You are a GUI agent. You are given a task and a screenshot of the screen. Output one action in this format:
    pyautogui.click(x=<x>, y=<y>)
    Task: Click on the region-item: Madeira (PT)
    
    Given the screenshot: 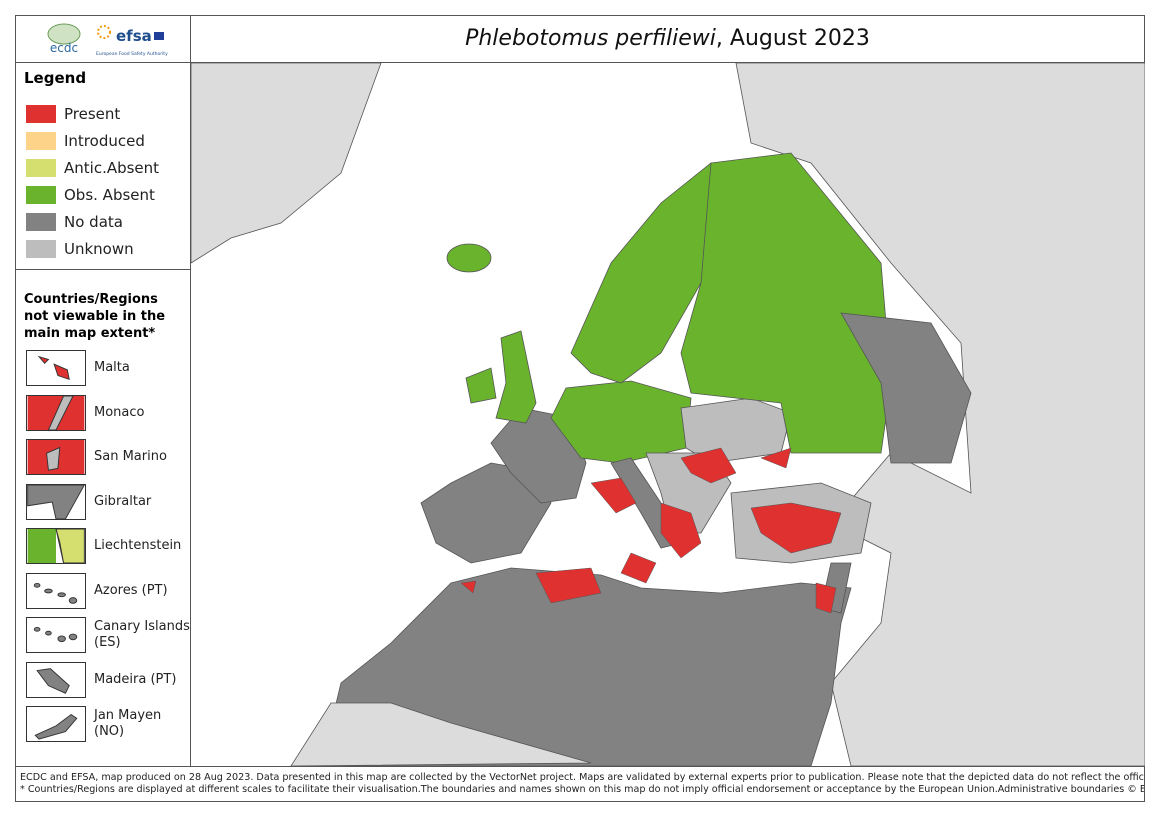 What is the action you would take?
    pyautogui.click(x=106, y=680)
    